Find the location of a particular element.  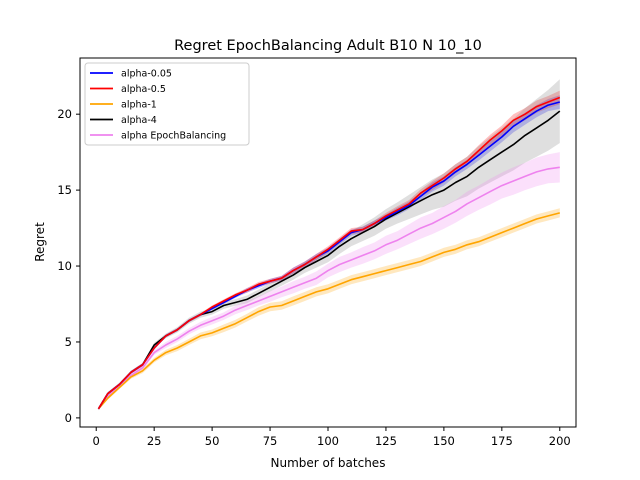

x-tick-label: 200 is located at coordinates (560, 441).